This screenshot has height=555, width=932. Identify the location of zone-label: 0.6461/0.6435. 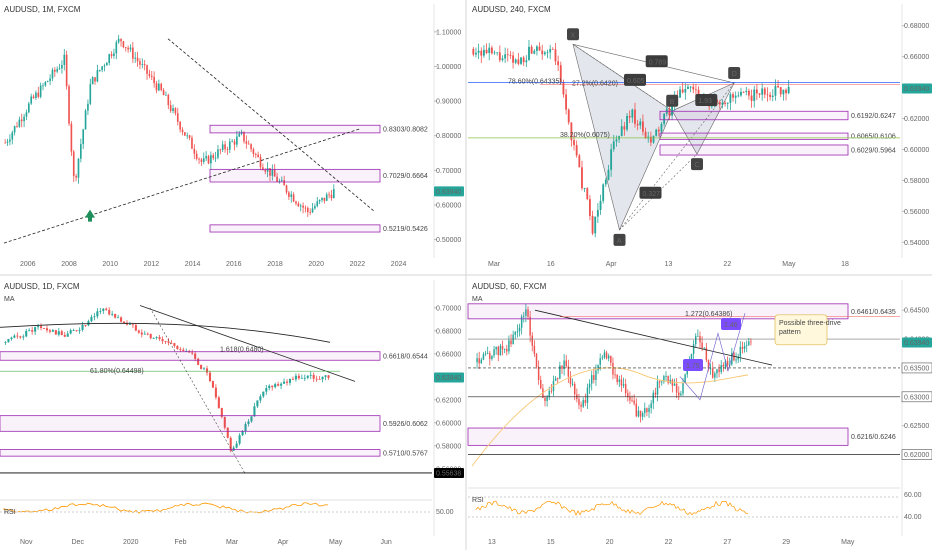
(873, 312).